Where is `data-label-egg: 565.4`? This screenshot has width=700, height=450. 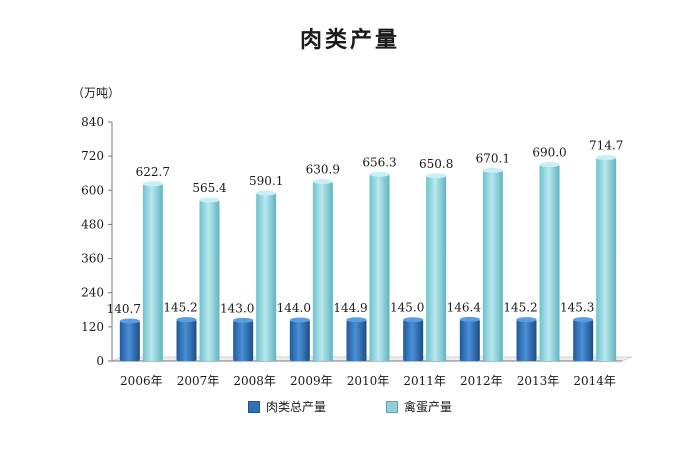
data-label-egg: 565.4 is located at coordinates (209, 188).